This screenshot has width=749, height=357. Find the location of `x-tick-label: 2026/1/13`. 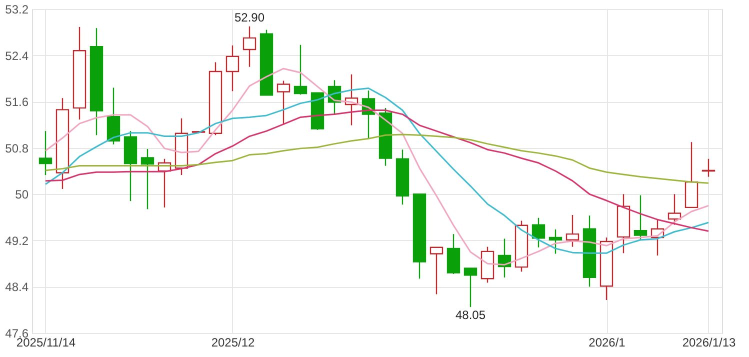

x-tick-label: 2026/1/13 is located at coordinates (709, 343).